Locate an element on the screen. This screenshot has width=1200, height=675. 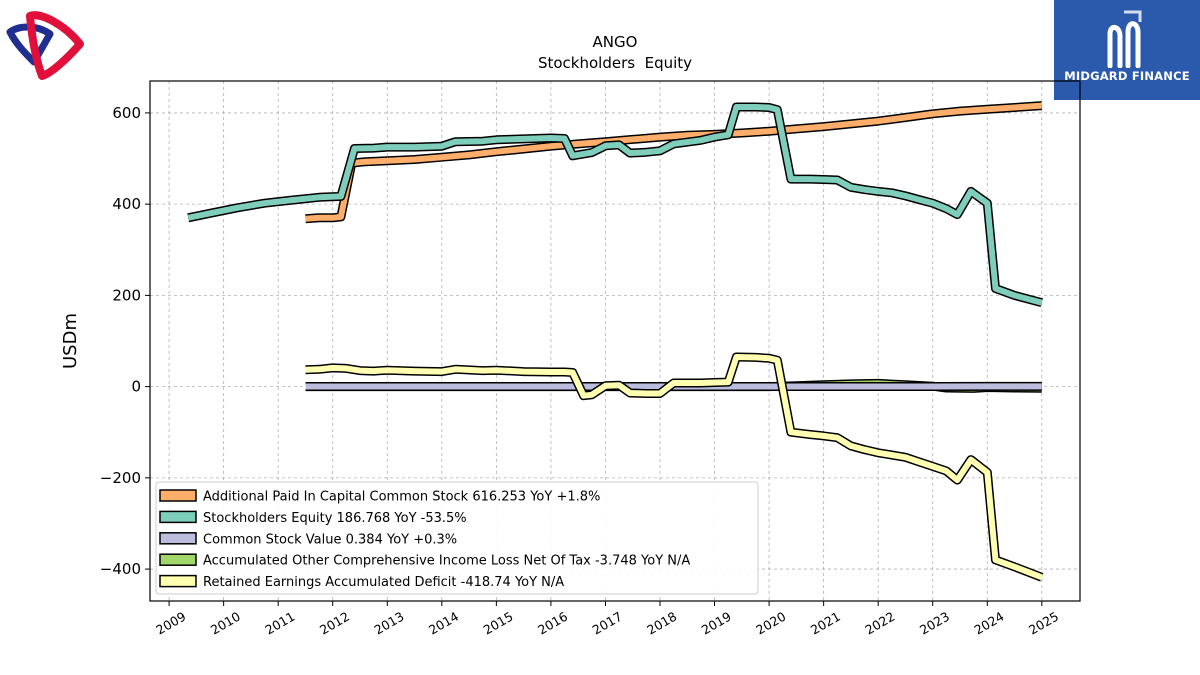
chart-title: ANGO is located at coordinates (615, 42).